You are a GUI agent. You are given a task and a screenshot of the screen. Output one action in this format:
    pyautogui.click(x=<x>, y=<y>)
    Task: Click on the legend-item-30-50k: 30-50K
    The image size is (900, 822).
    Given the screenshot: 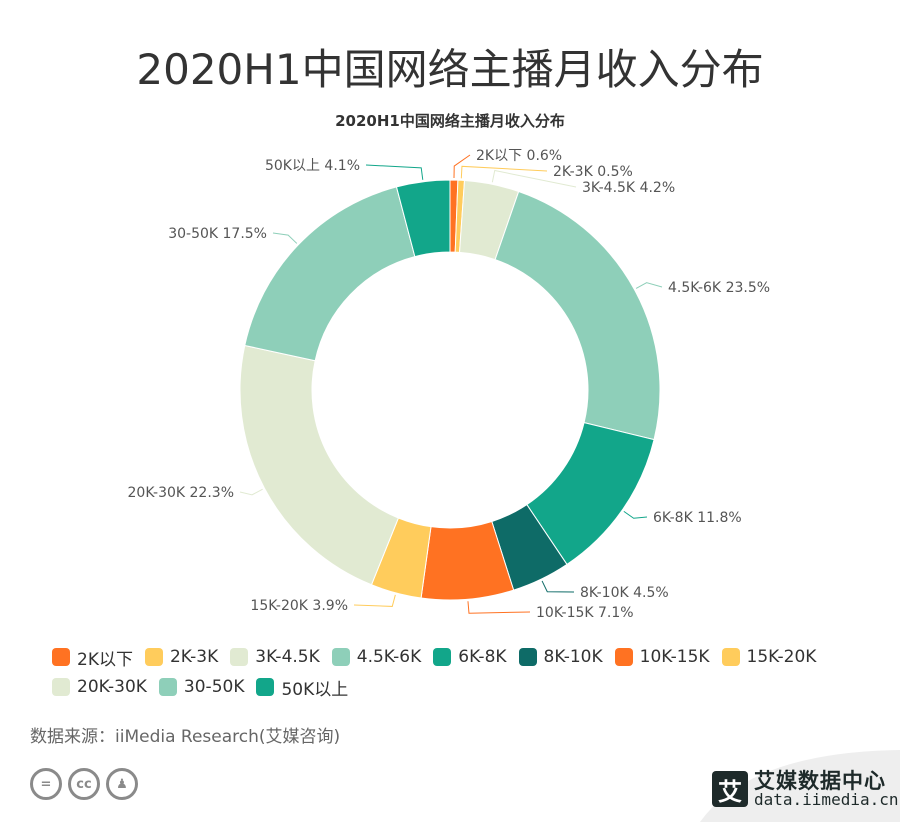 What is the action you would take?
    pyautogui.click(x=201, y=687)
    